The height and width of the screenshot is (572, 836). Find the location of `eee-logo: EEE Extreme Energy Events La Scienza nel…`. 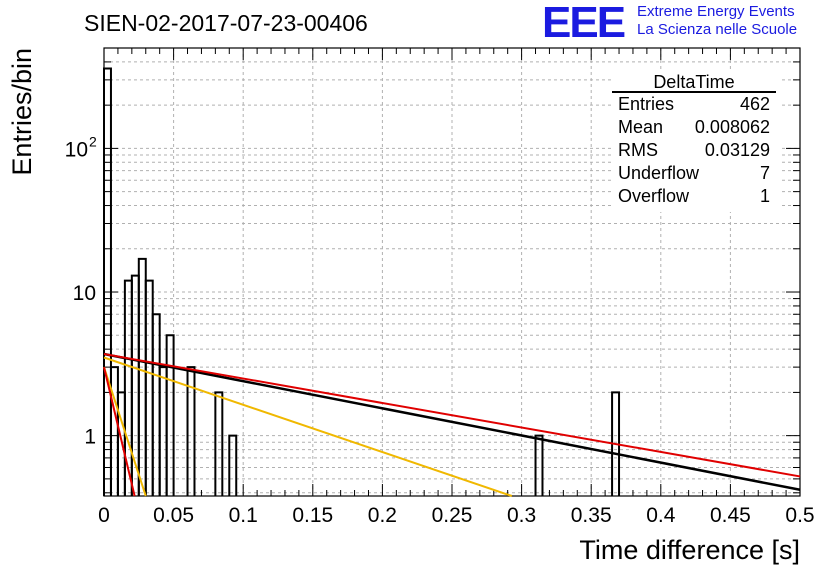

eee-logo: EEE Extreme Energy Events La Scienza nel… is located at coordinates (669, 23).